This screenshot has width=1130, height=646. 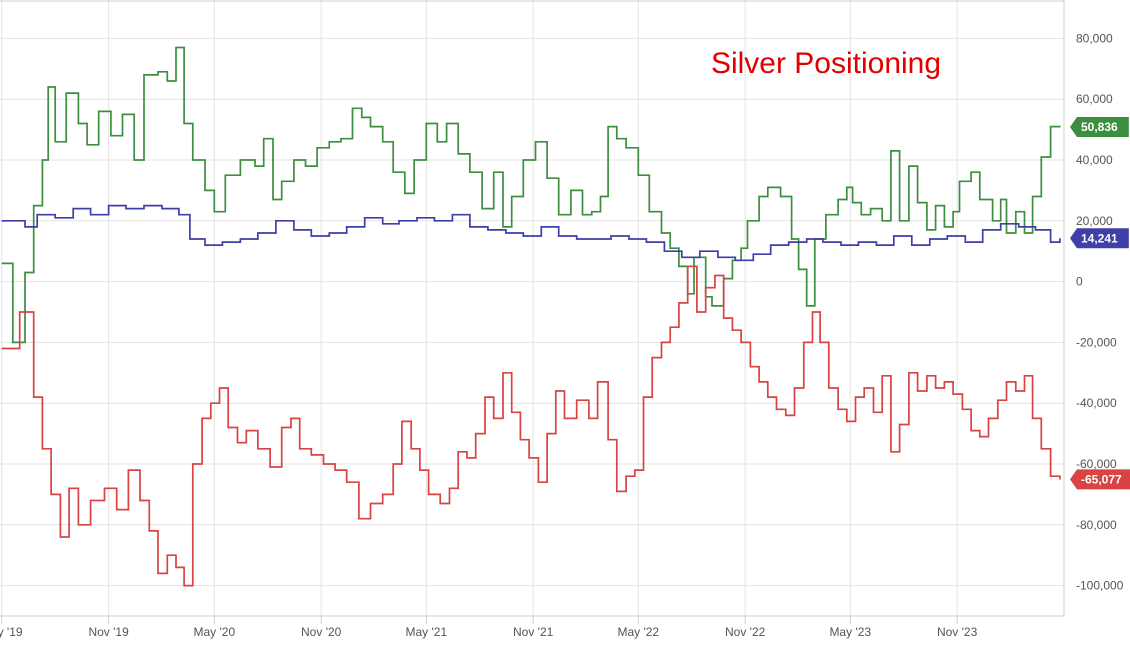 I want to click on last-value-label: 50,836, so click(x=1099, y=127).